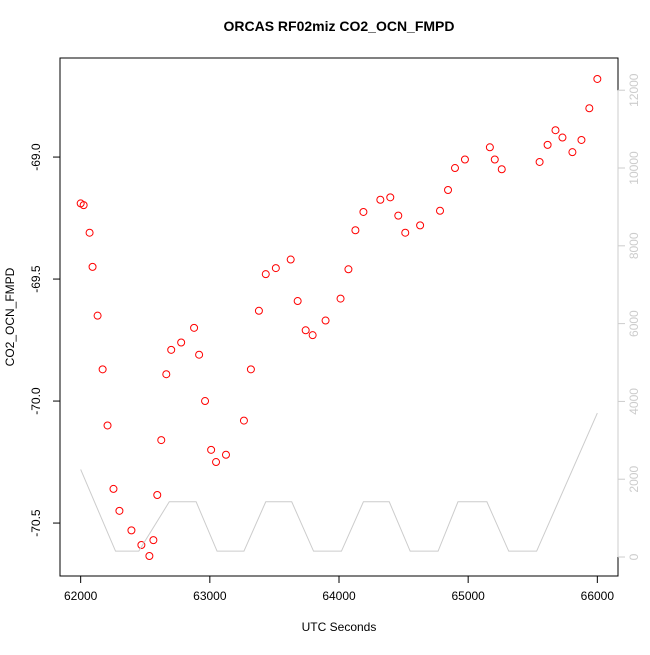 The image size is (650, 655). I want to click on y2-tick-label: 10000, so click(634, 168).